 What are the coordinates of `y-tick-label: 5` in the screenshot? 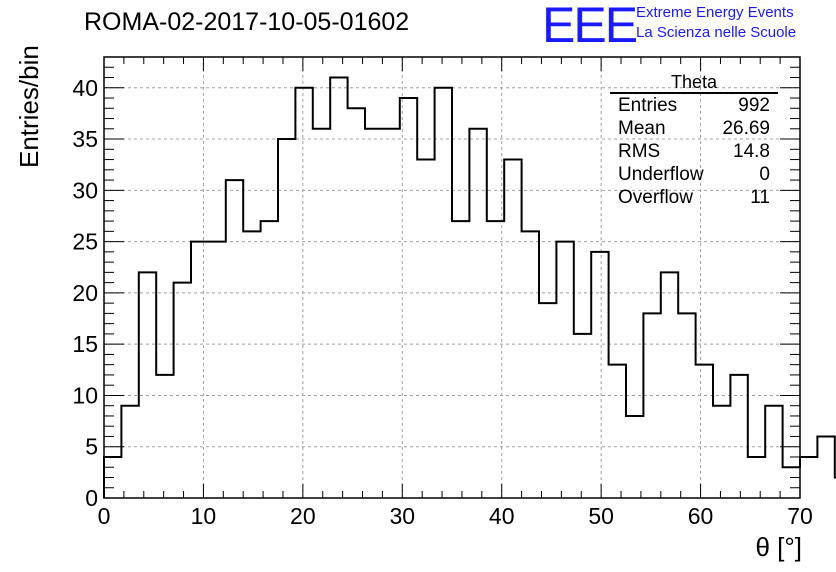 It's located at (91, 447).